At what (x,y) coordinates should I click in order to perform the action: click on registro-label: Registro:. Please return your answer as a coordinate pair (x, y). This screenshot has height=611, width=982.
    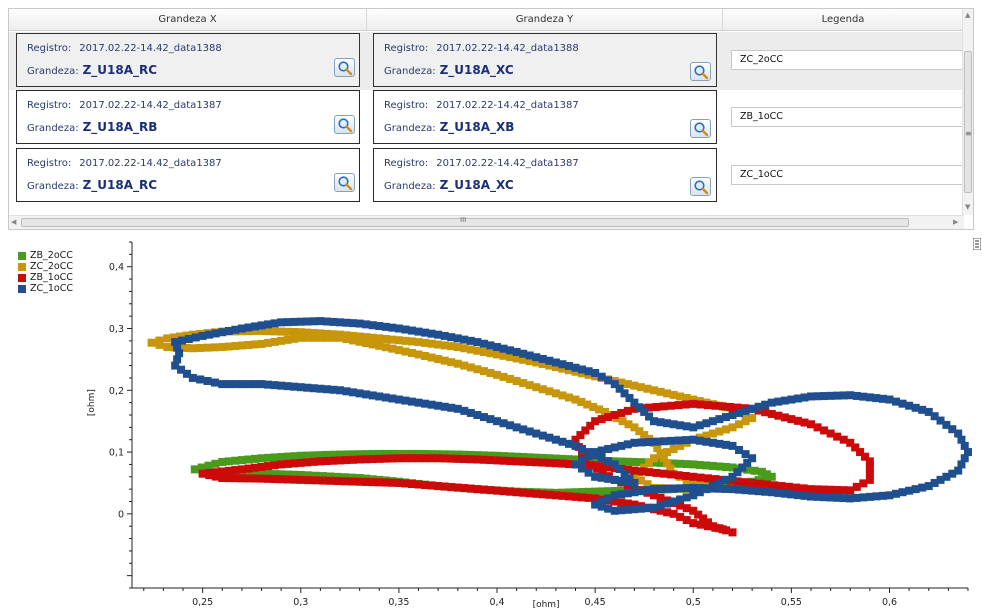
    Looking at the image, I should click on (406, 48).